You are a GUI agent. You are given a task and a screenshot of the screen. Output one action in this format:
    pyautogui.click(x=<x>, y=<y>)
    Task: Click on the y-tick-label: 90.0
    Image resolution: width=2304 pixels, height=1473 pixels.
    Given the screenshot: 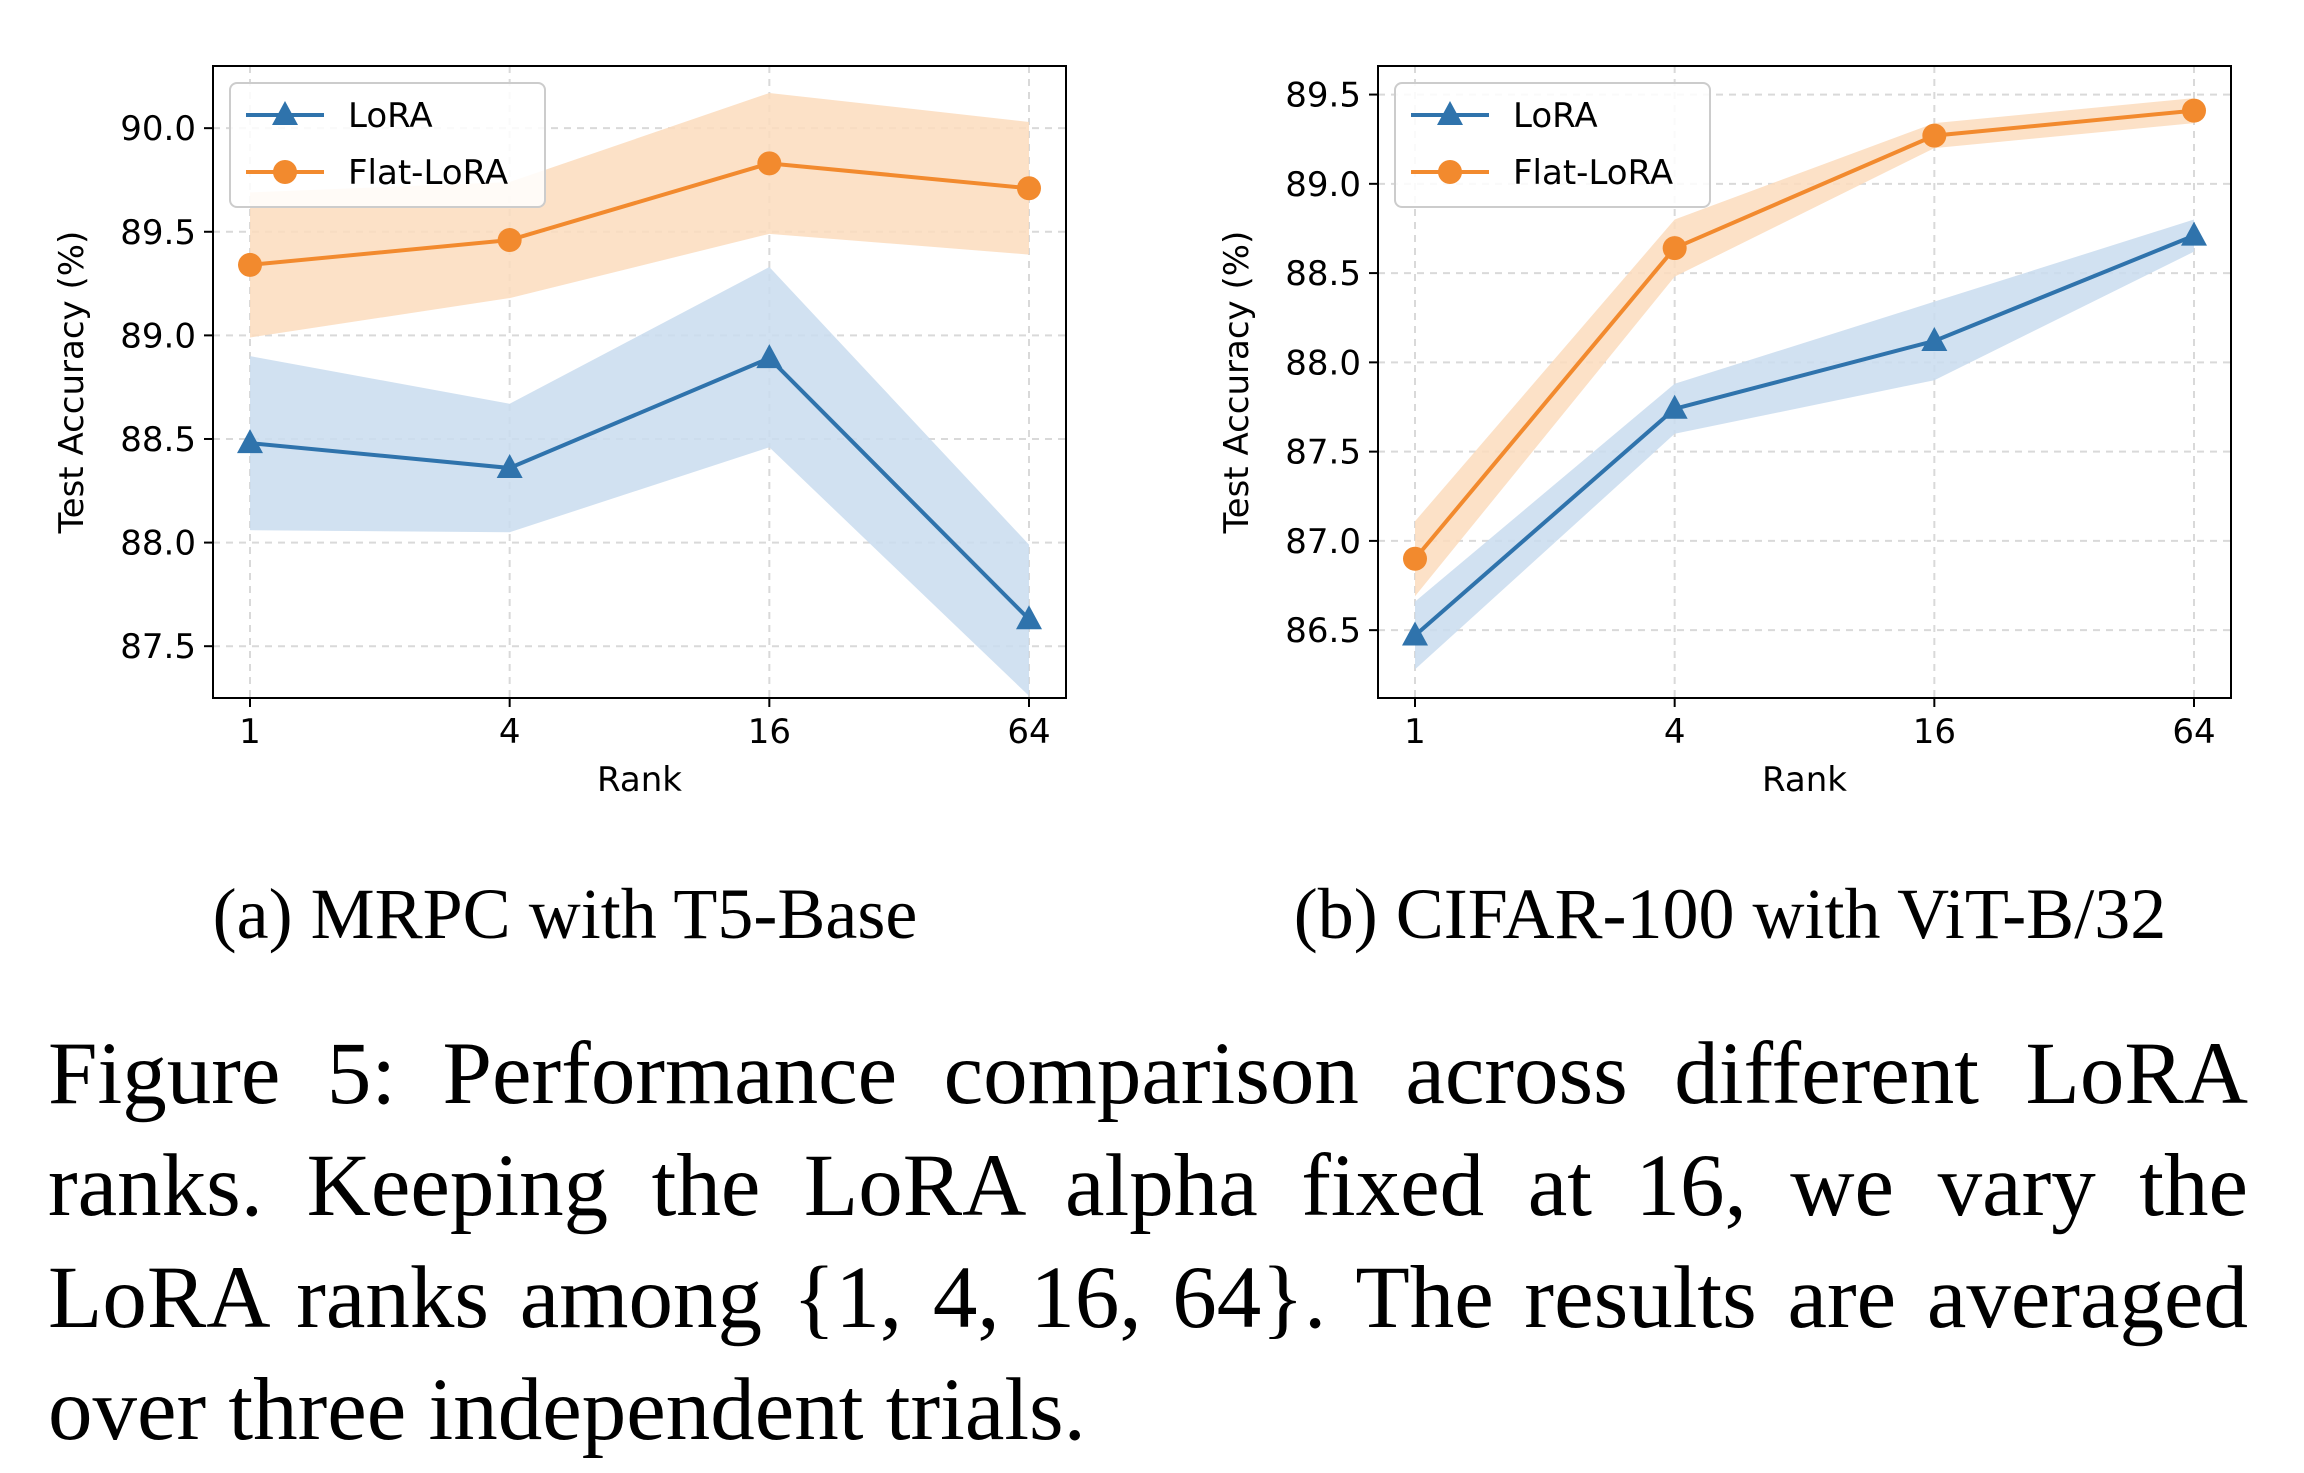 What is the action you would take?
    pyautogui.click(x=158, y=129)
    